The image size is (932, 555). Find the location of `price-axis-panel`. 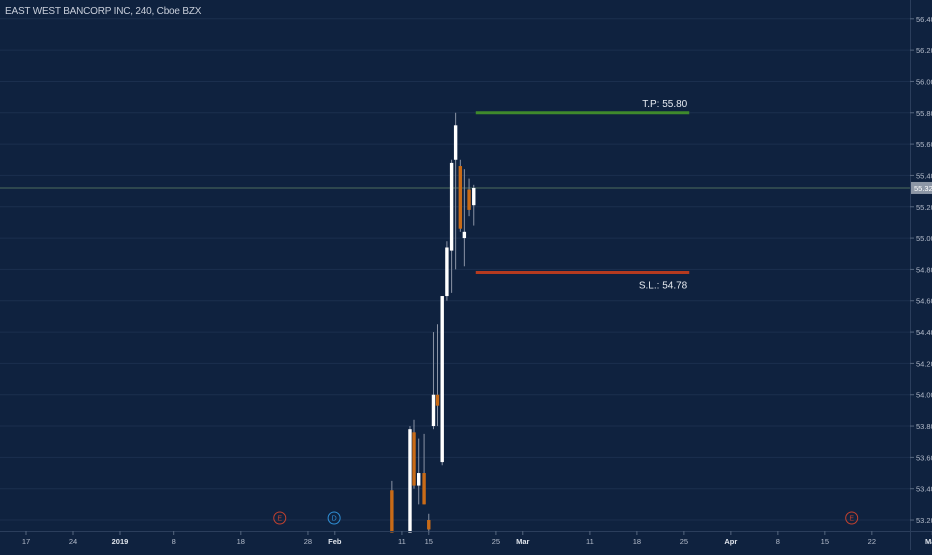

price-axis-panel is located at coordinates (921, 275).